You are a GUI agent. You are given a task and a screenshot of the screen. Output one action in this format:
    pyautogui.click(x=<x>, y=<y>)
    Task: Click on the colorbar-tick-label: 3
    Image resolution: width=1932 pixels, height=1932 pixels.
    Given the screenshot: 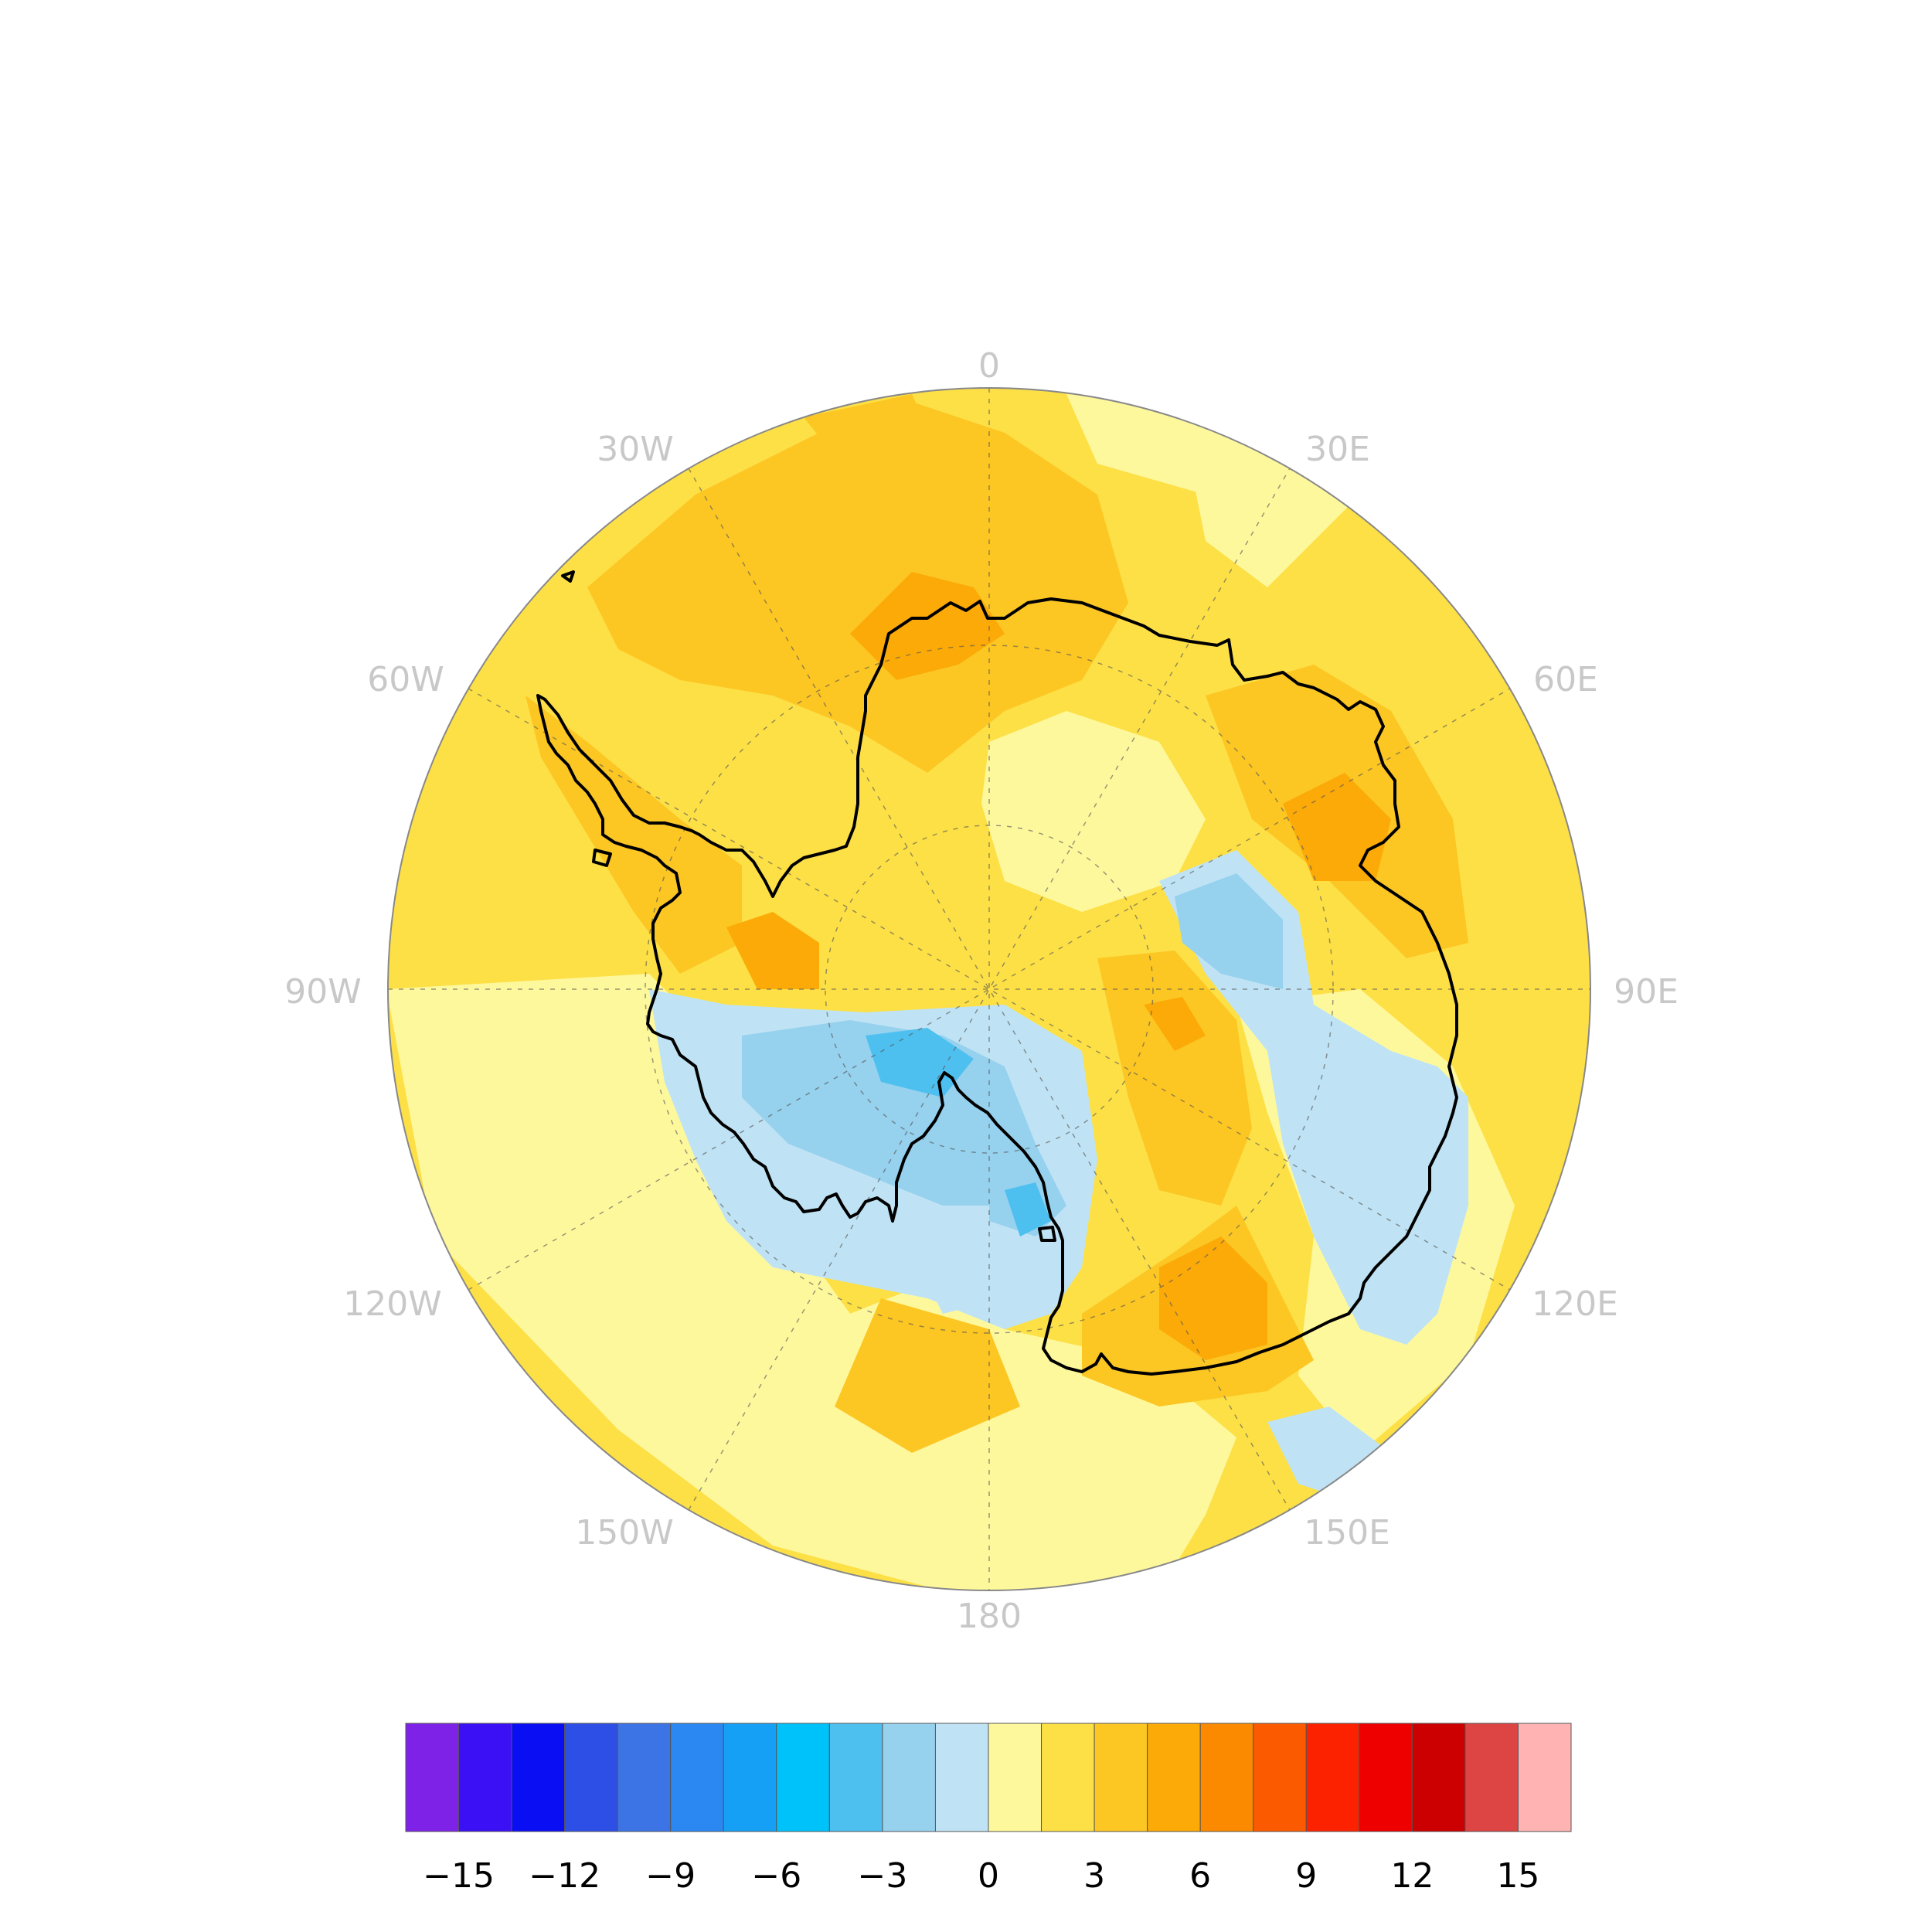 What is the action you would take?
    pyautogui.click(x=1094, y=1876)
    